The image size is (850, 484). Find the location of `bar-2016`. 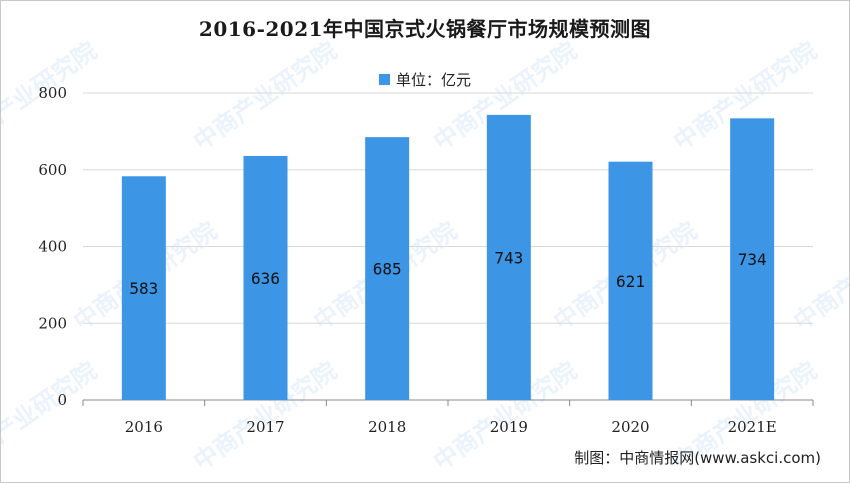

bar-2016 is located at coordinates (143, 288).